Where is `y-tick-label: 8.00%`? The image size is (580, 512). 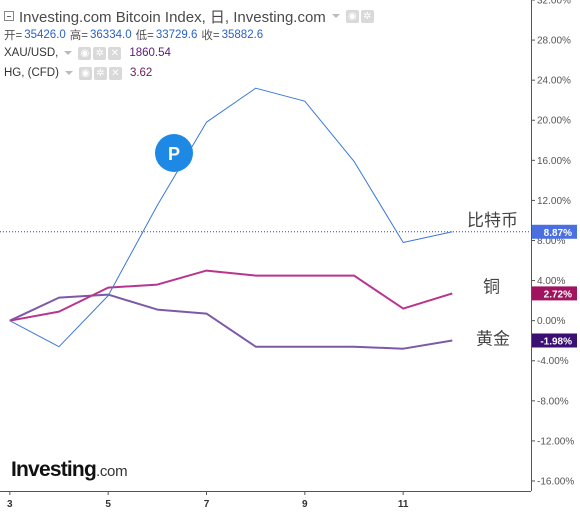 y-tick-label: 8.00% is located at coordinates (551, 241).